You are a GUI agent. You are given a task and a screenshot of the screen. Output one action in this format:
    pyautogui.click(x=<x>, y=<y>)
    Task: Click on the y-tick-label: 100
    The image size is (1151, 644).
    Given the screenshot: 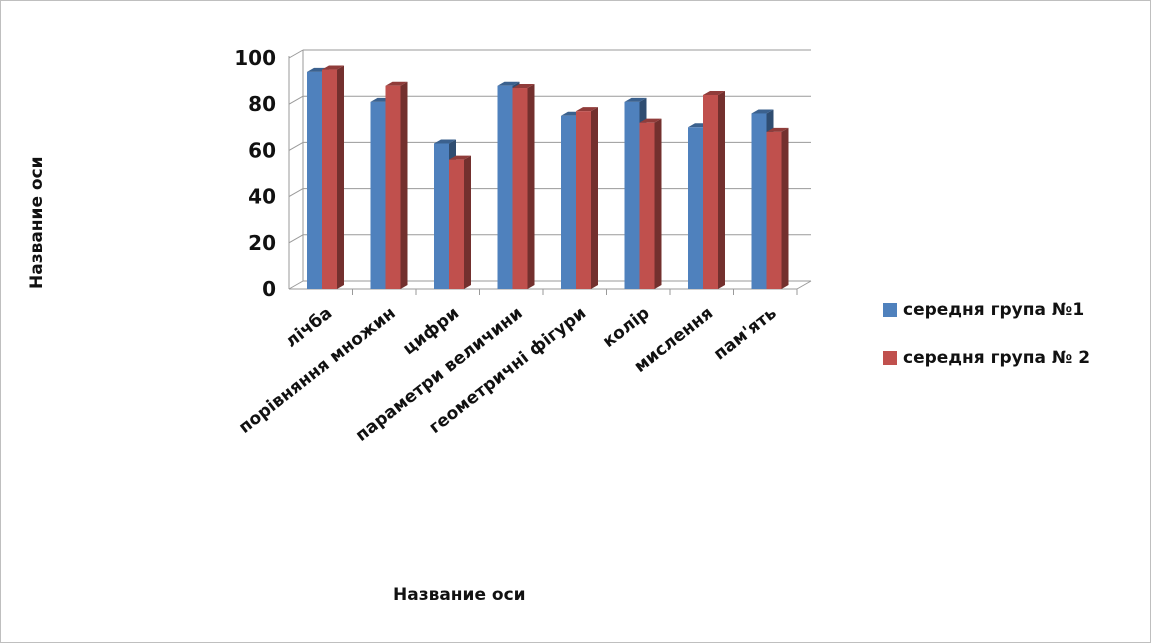 What is the action you would take?
    pyautogui.click(x=255, y=58)
    